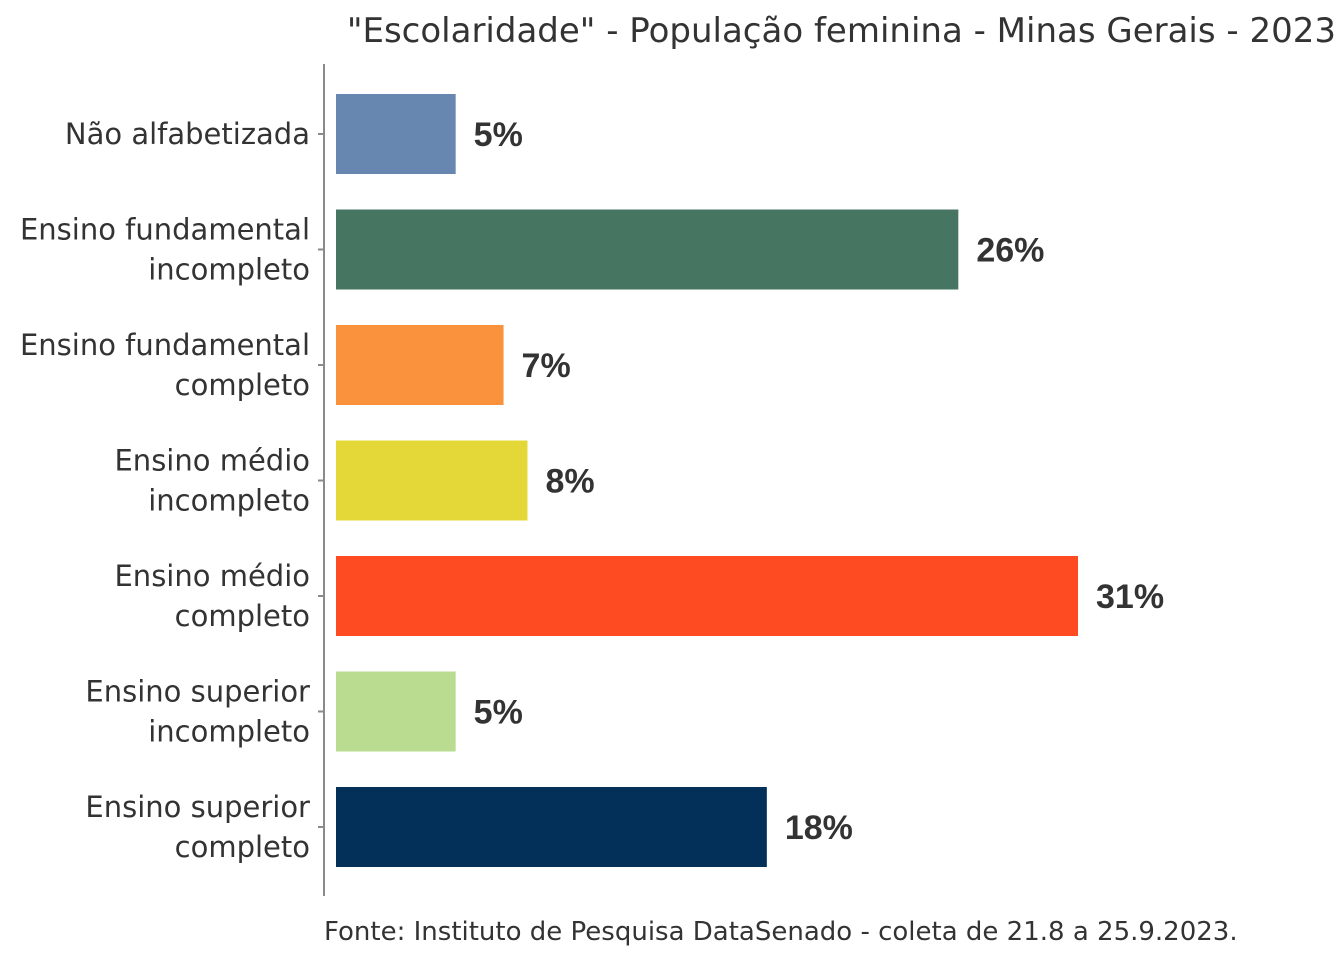 The height and width of the screenshot is (960, 1344). What do you see at coordinates (569, 482) in the screenshot?
I see `value-label: 8%` at bounding box center [569, 482].